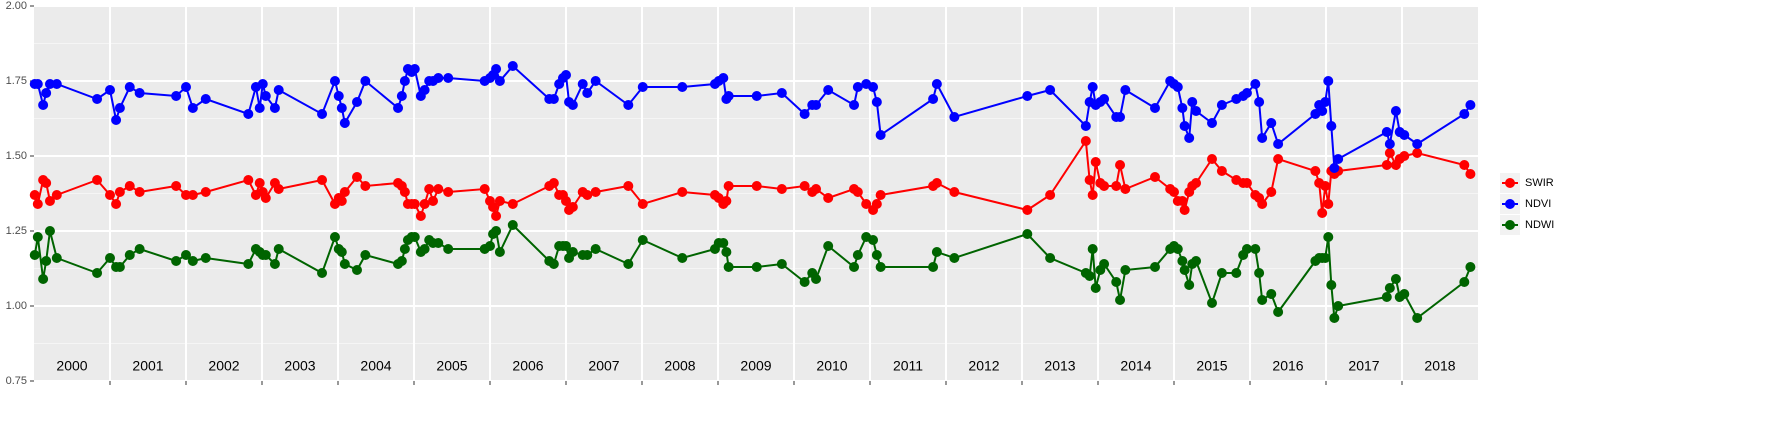 The image size is (1773, 442). I want to click on y-tick-label: 2.00, so click(16, 6).